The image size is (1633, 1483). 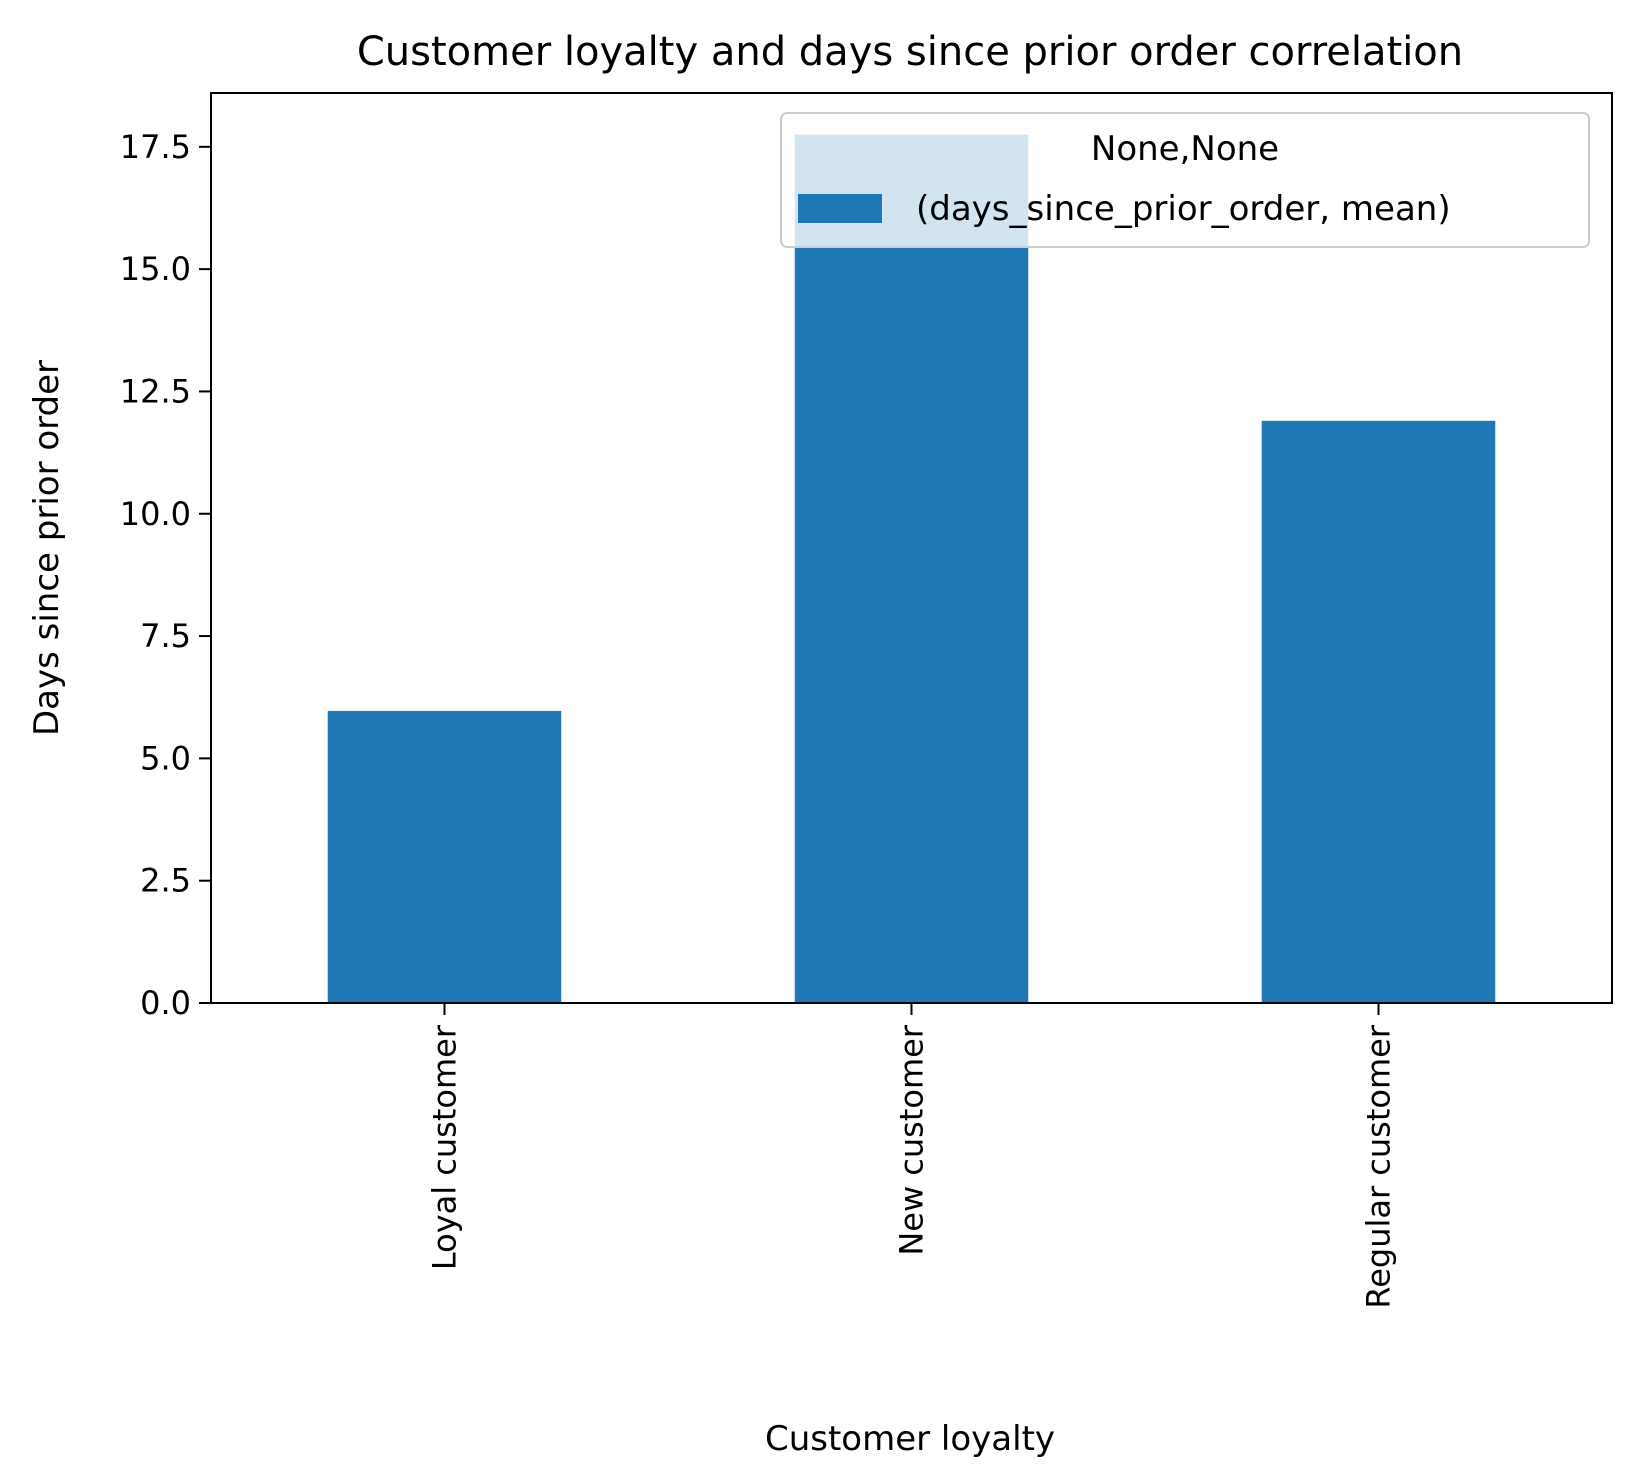 I want to click on y-tick-label: 17.5, so click(x=155, y=147).